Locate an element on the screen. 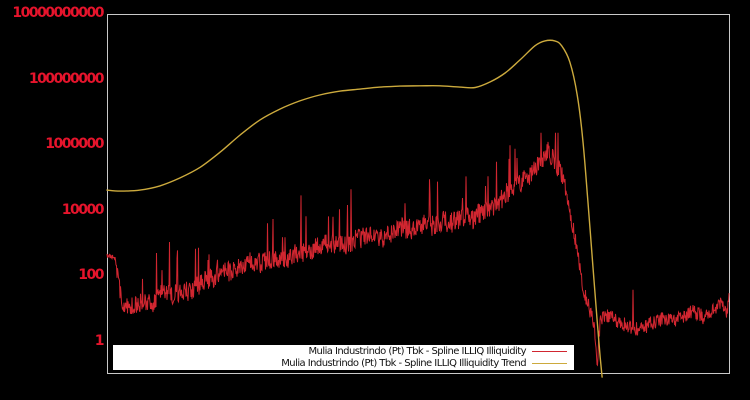 The width and height of the screenshot is (750, 400). legend-line-sample-illiquidity is located at coordinates (549, 351).